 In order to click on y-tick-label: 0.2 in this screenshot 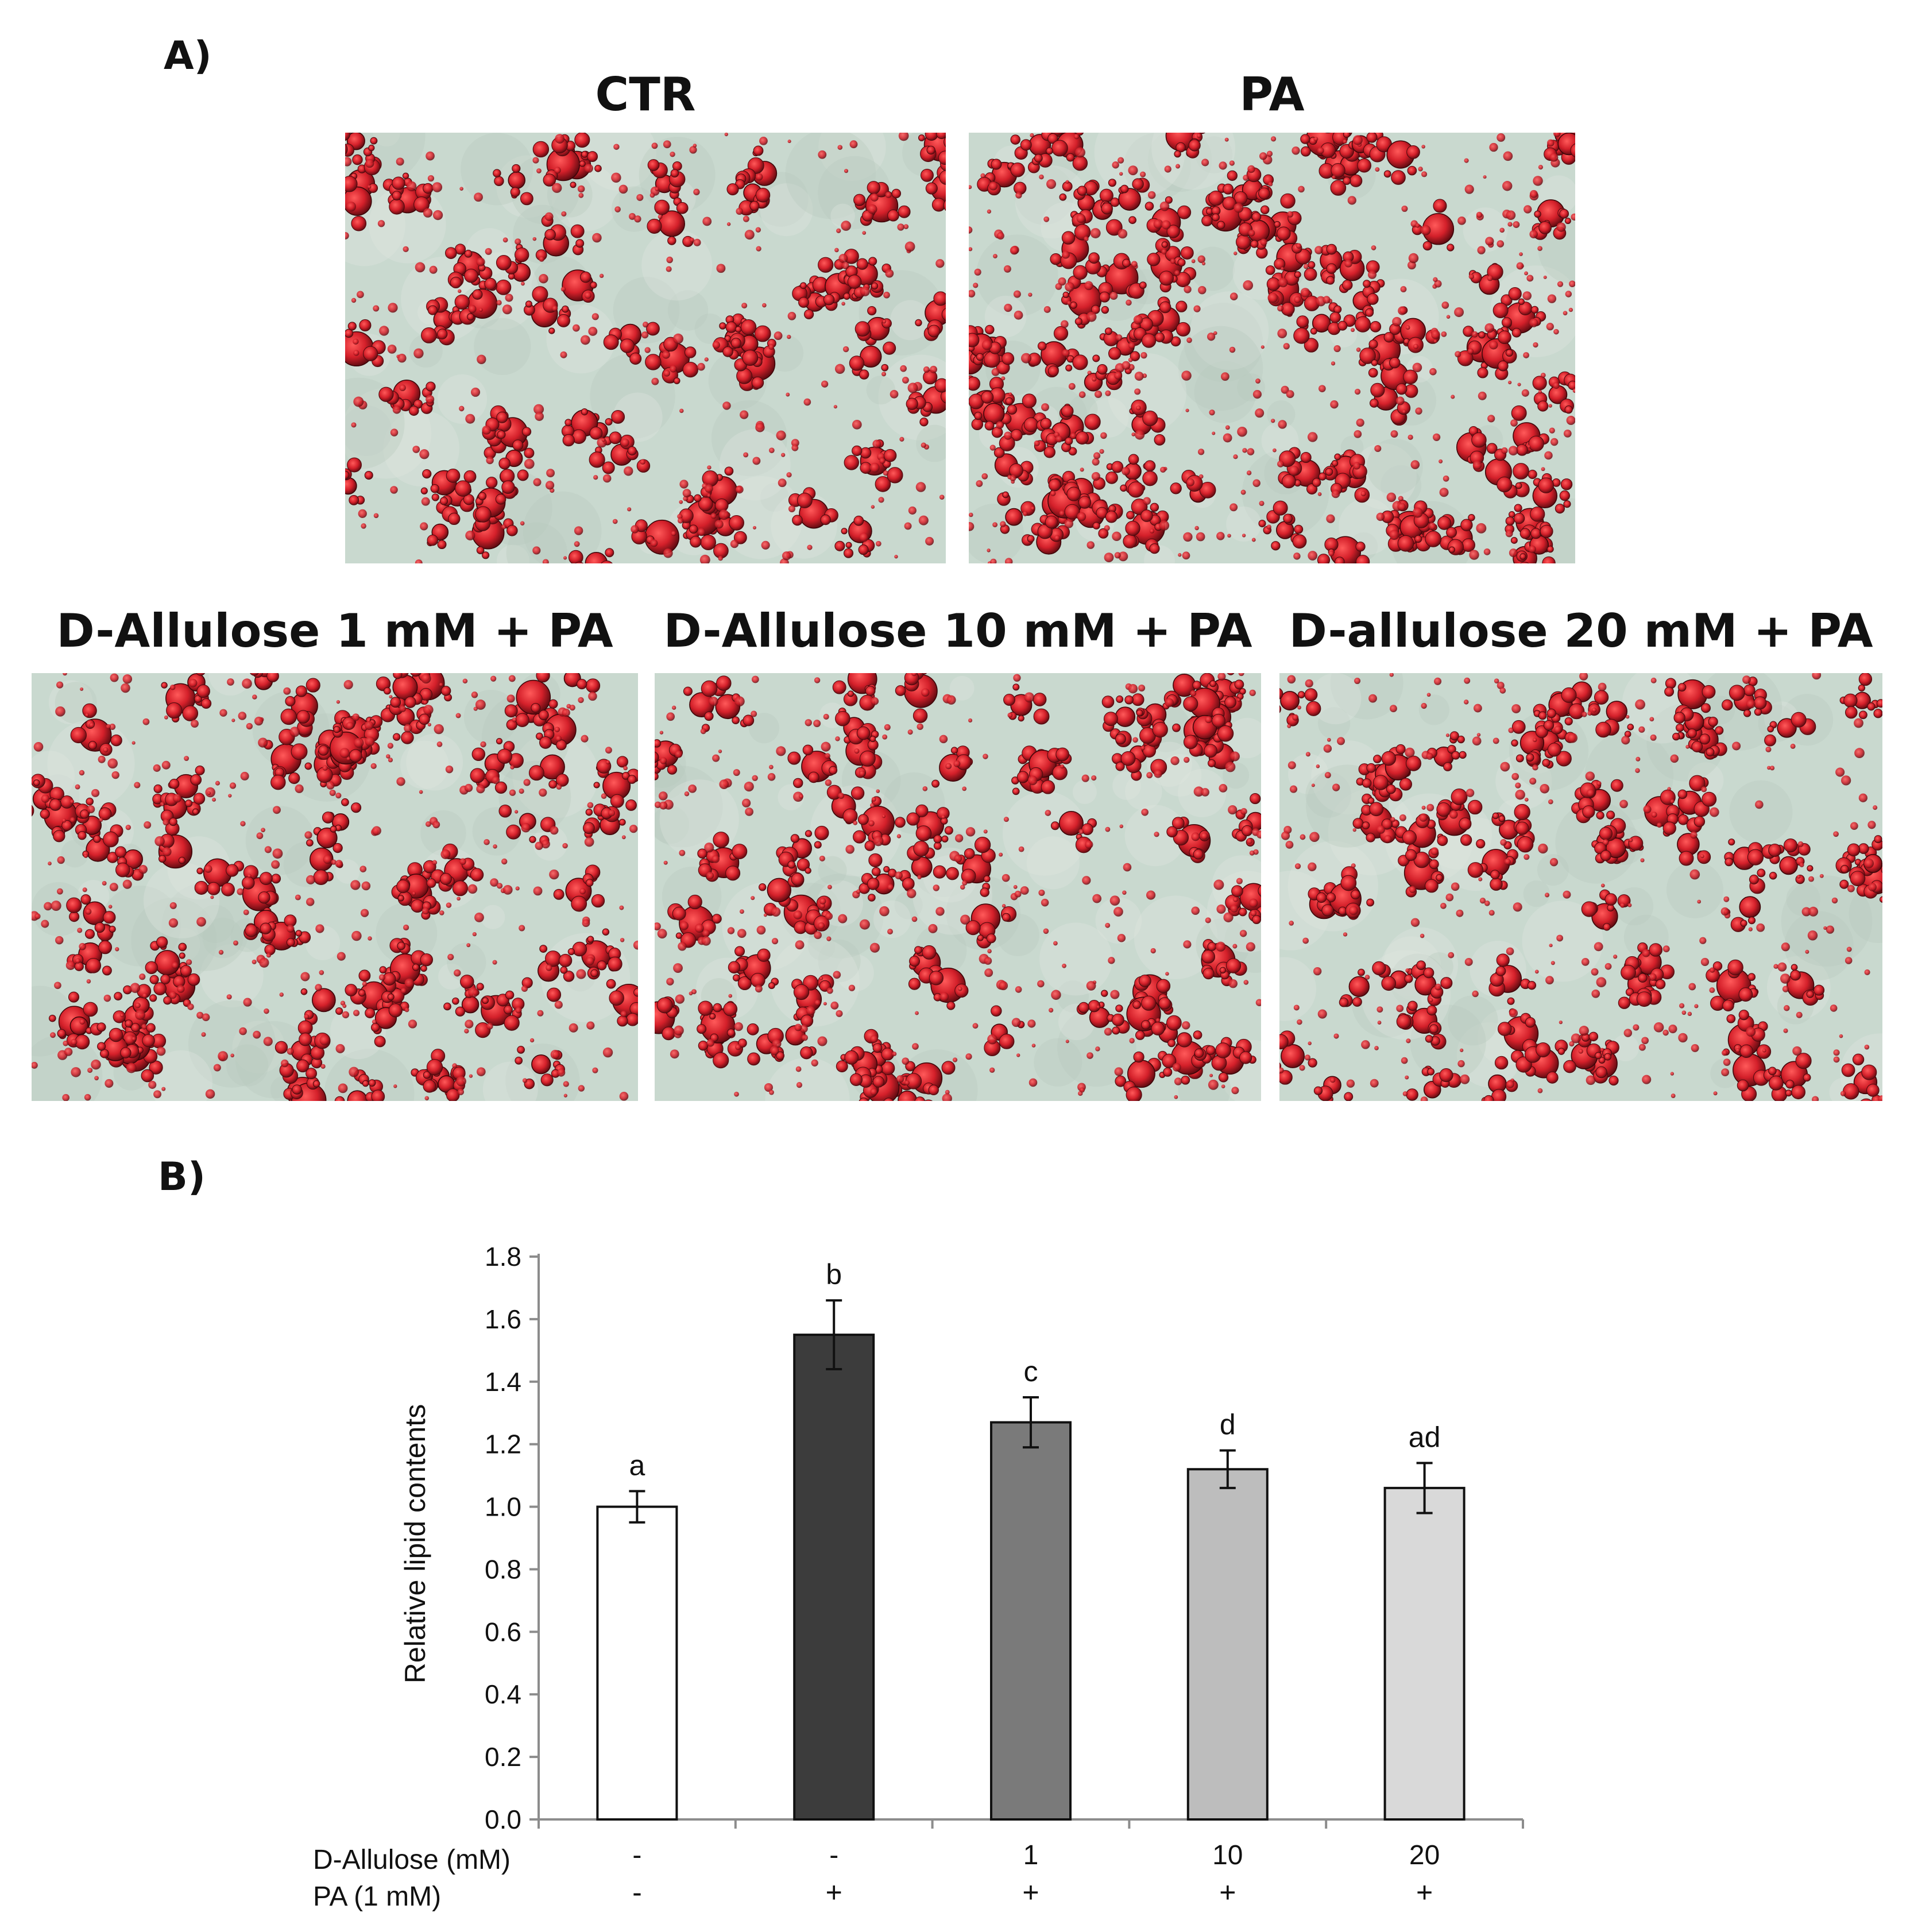, I will do `click(503, 1757)`.